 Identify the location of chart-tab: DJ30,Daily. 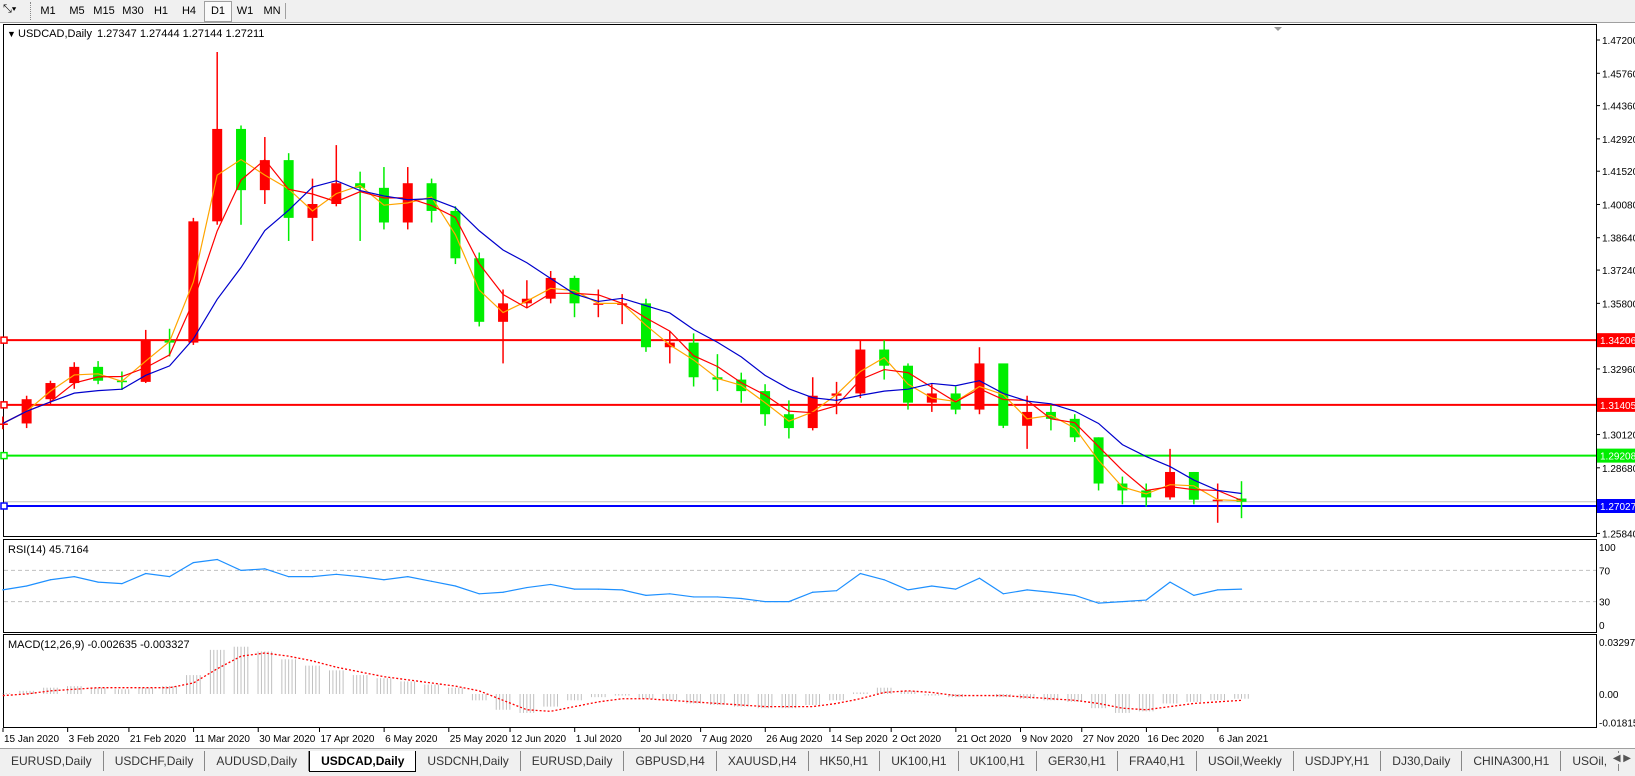
(1422, 761).